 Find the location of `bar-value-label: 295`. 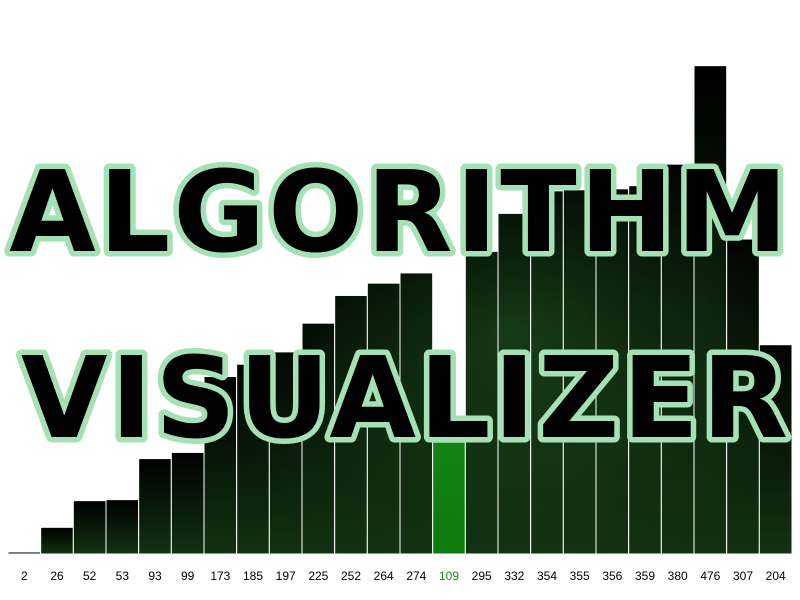

bar-value-label: 295 is located at coordinates (482, 576).